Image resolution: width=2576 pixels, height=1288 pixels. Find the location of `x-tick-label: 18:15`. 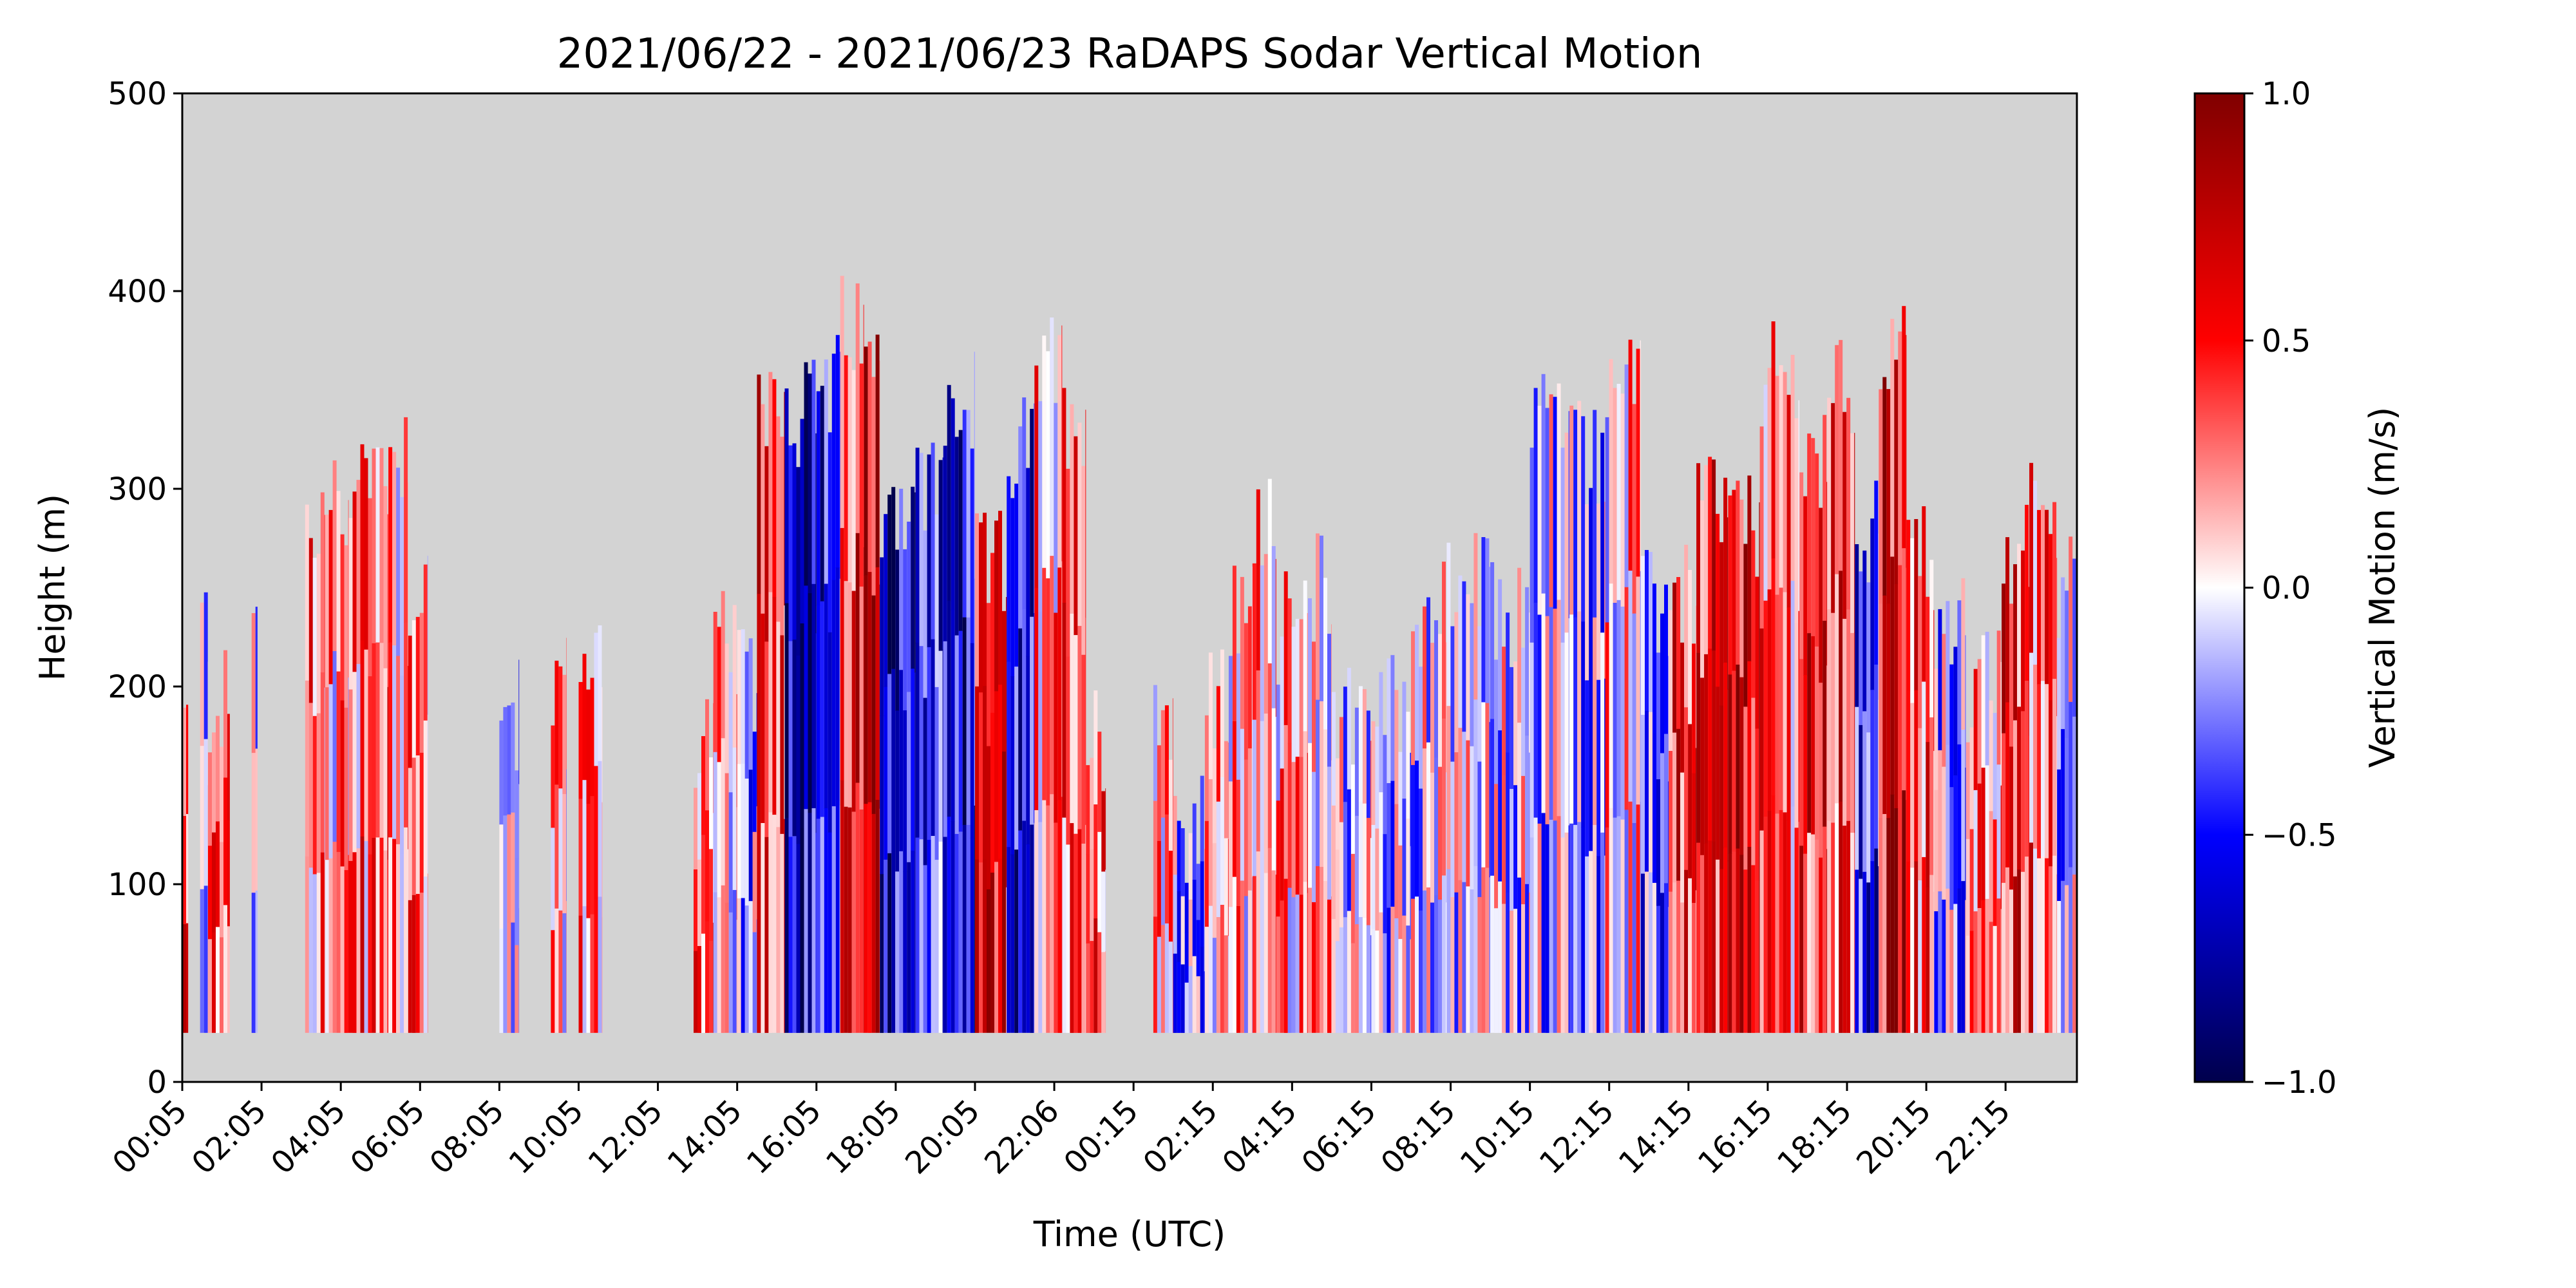

x-tick-label: 18:15 is located at coordinates (1814, 1137).